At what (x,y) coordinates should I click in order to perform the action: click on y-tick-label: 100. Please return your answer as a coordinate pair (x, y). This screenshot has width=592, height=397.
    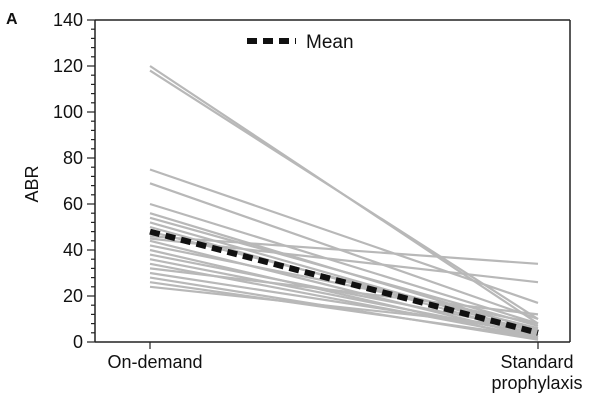
    Looking at the image, I should click on (68, 112).